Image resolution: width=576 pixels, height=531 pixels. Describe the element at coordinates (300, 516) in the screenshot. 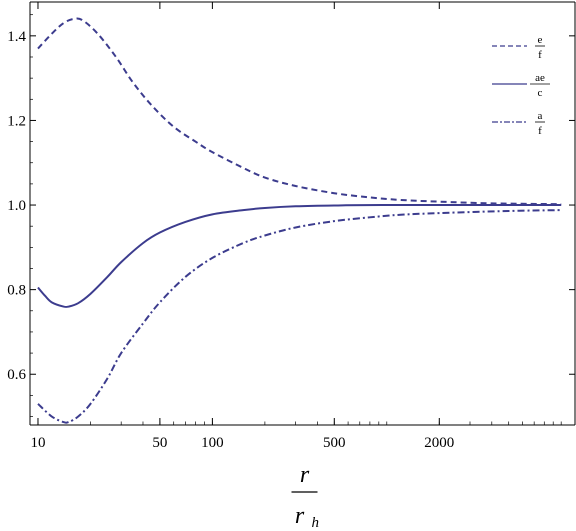

I see `x-label-denominator: r` at that location.